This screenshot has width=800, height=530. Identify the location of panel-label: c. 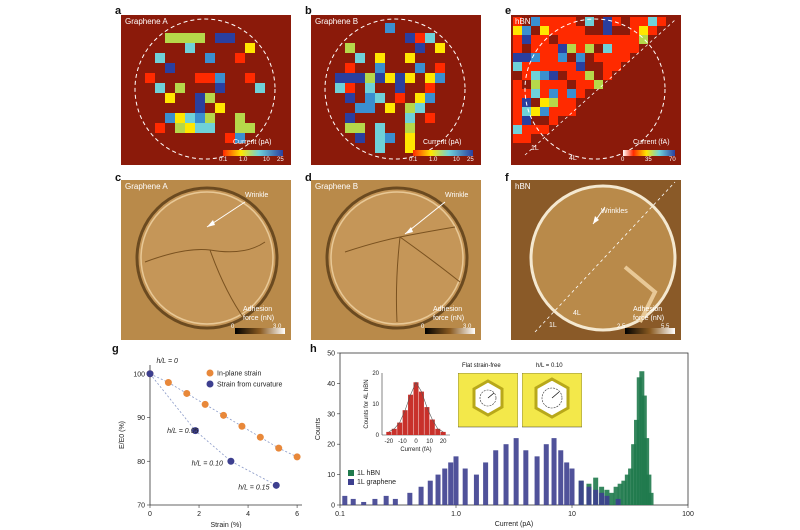
(118, 178).